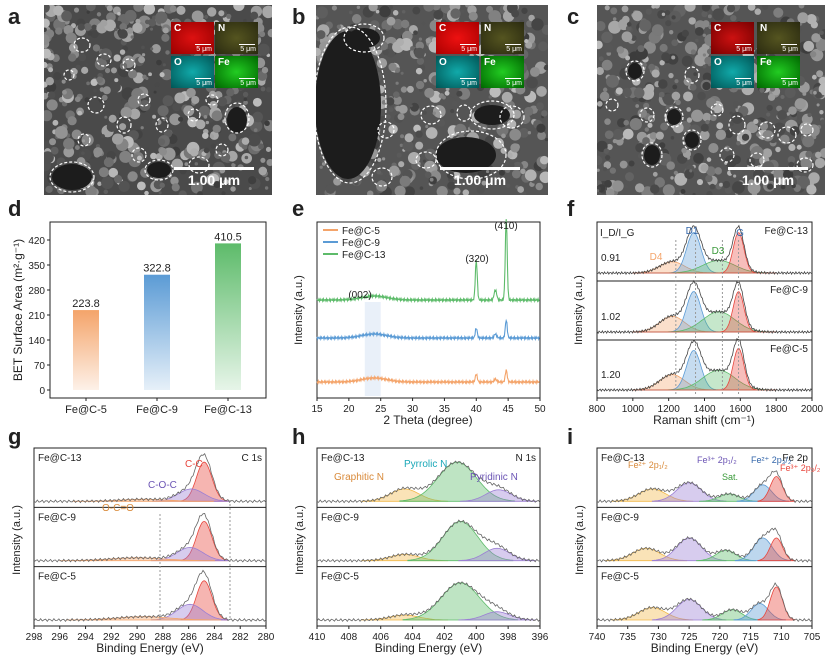 This screenshot has height=662, width=836. What do you see at coordinates (704, 545) in the screenshot?
I see `xps-spectrum` at bounding box center [704, 545].